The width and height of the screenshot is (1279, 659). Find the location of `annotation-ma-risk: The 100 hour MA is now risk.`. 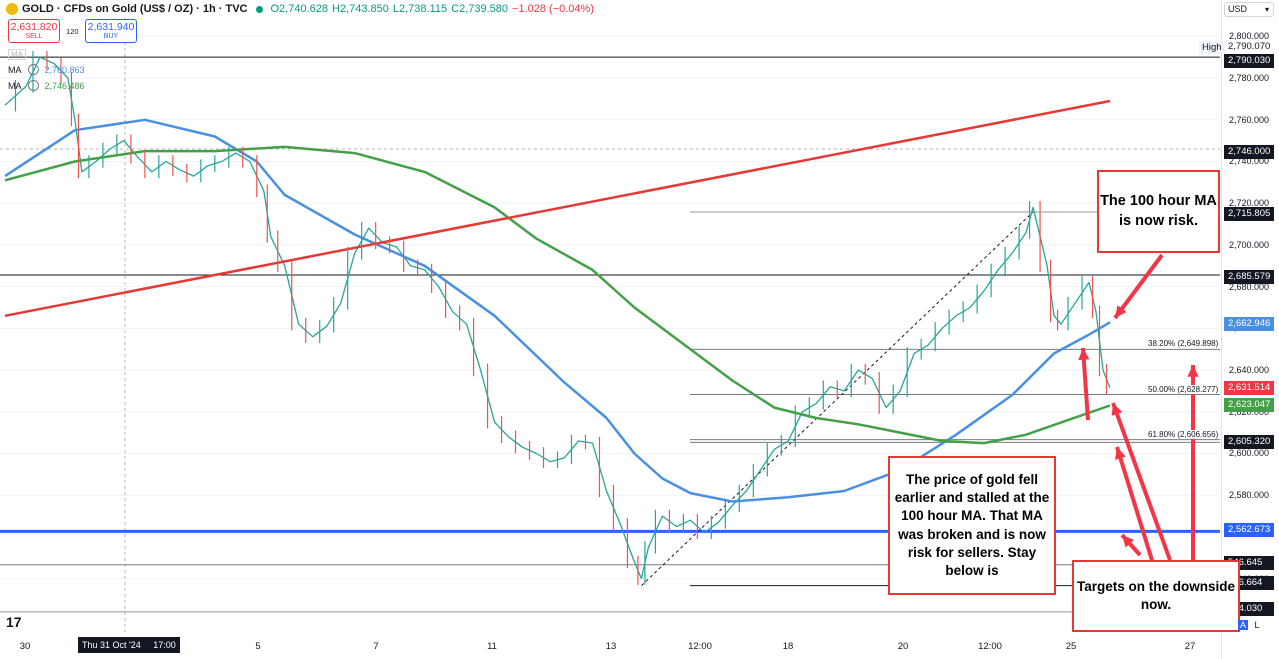

annotation-ma-risk: The 100 hour MA is now risk. is located at coordinates (1158, 211).